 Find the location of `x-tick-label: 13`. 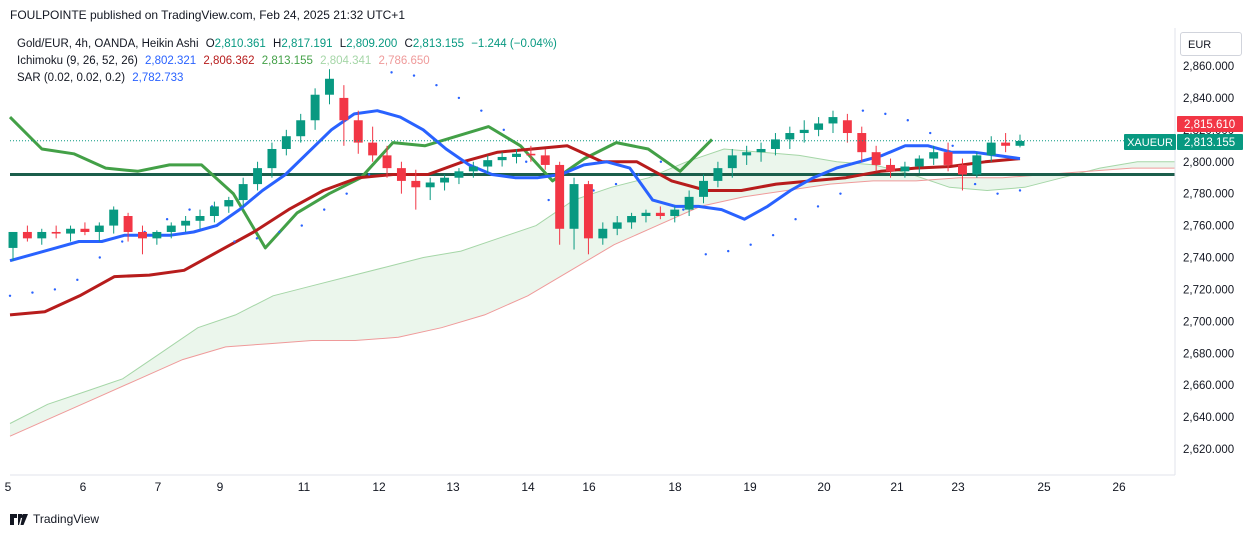

x-tick-label: 13 is located at coordinates (453, 487).